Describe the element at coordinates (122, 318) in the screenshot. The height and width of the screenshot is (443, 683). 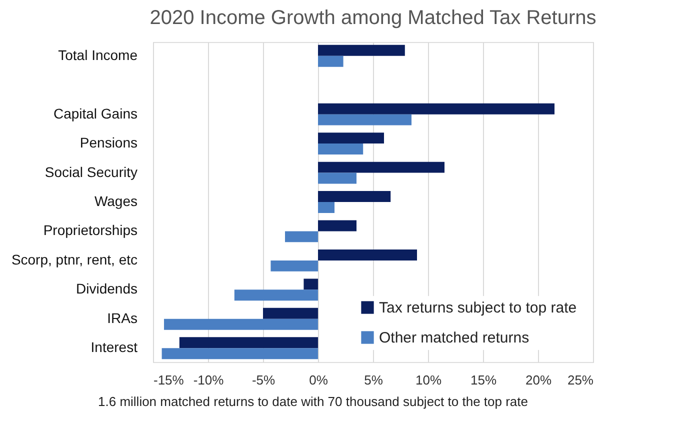
I see `y-tick-label: IRAs` at that location.